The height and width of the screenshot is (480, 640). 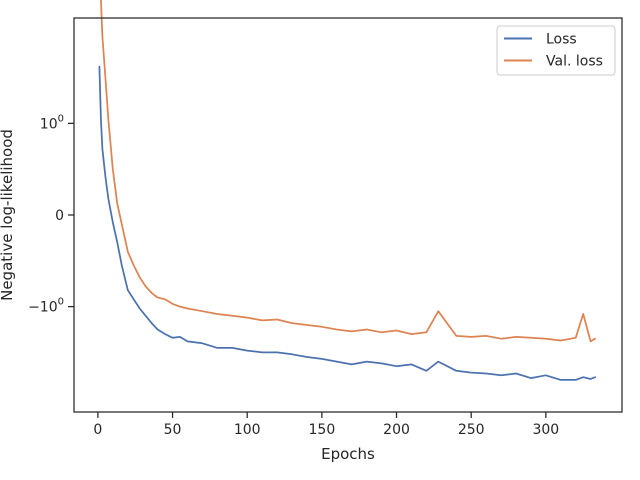 What do you see at coordinates (471, 430) in the screenshot?
I see `x-tick-label: 250` at bounding box center [471, 430].